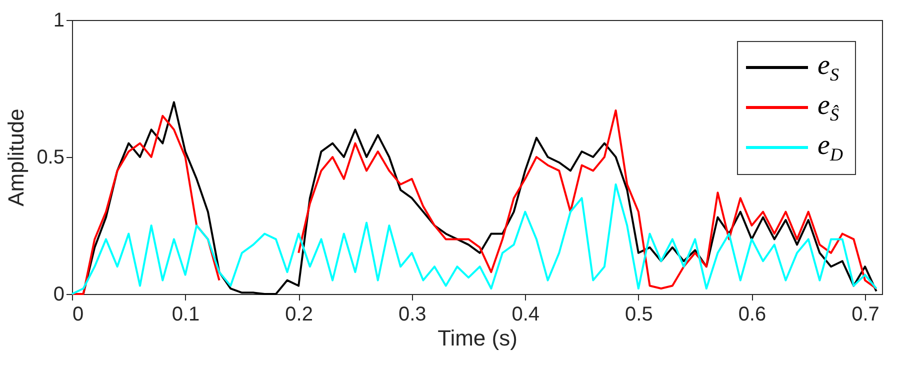  What do you see at coordinates (78, 315) in the screenshot?
I see `x-tick-label: 0` at bounding box center [78, 315].